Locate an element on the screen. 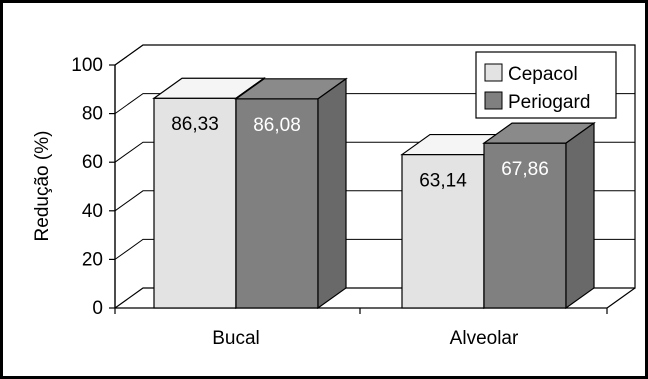  y-tick-label: 60 is located at coordinates (92, 162).